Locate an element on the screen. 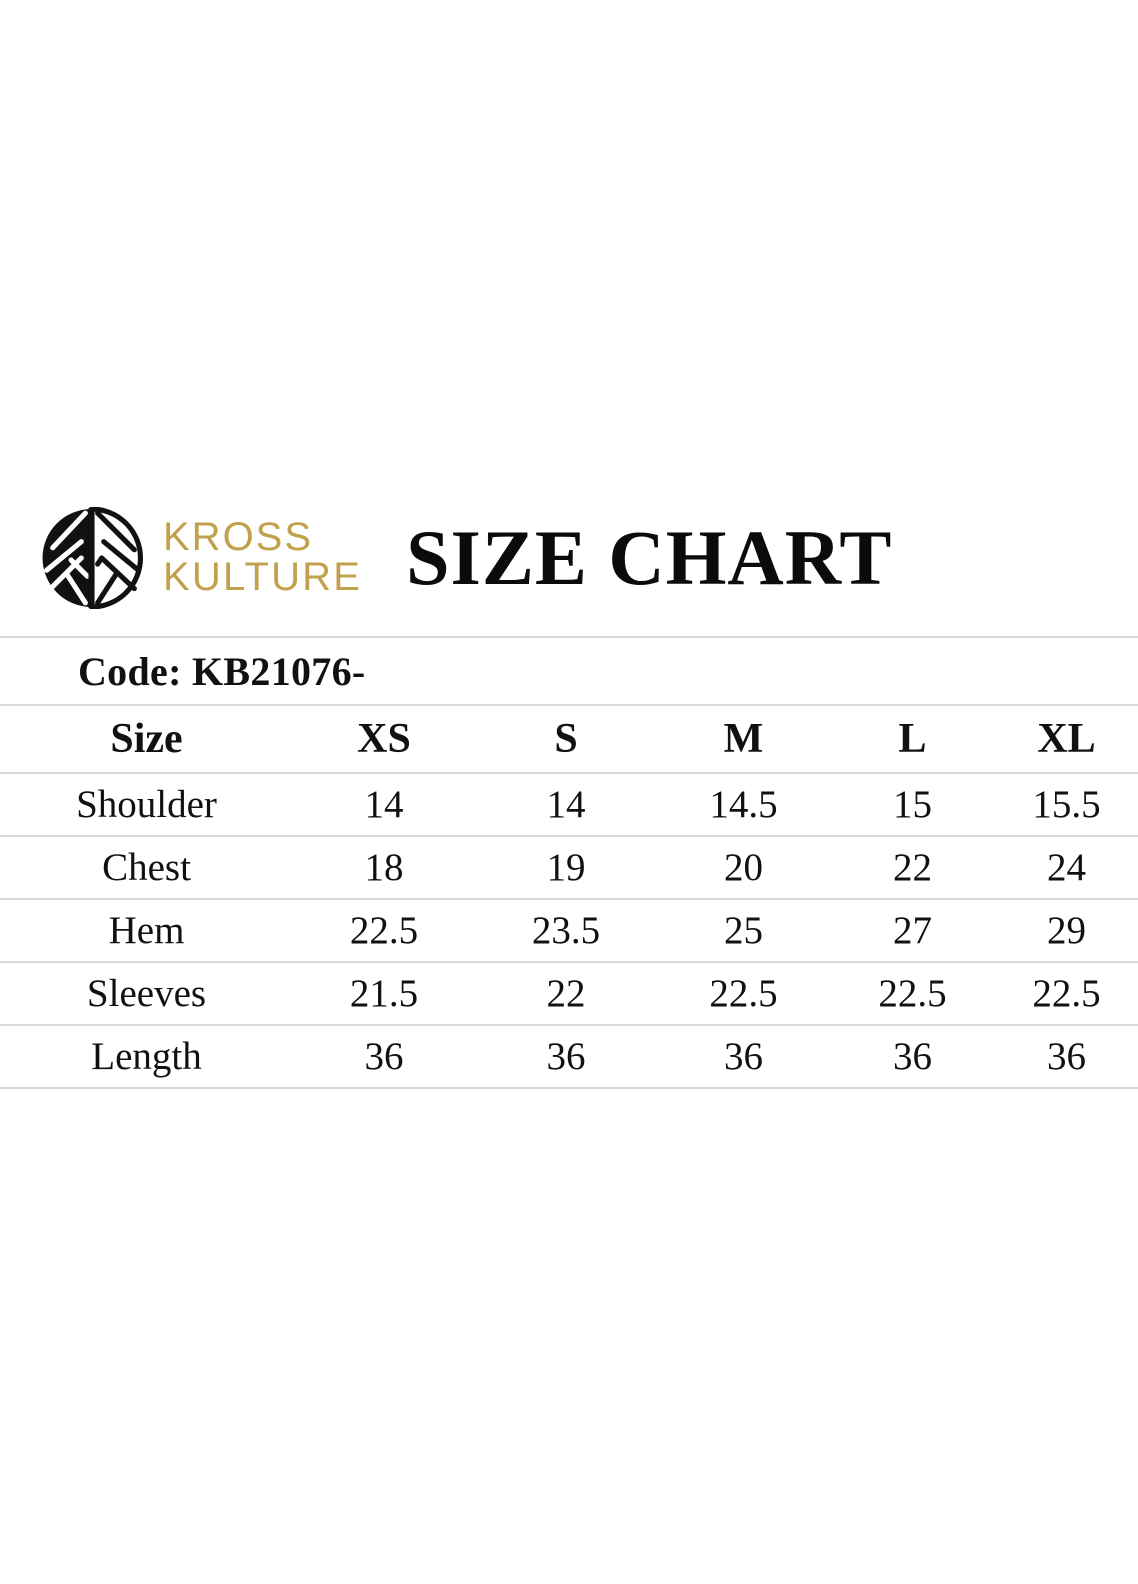 Image resolution: width=1138 pixels, height=1584 pixels. row-label: Sleeves is located at coordinates (146, 993).